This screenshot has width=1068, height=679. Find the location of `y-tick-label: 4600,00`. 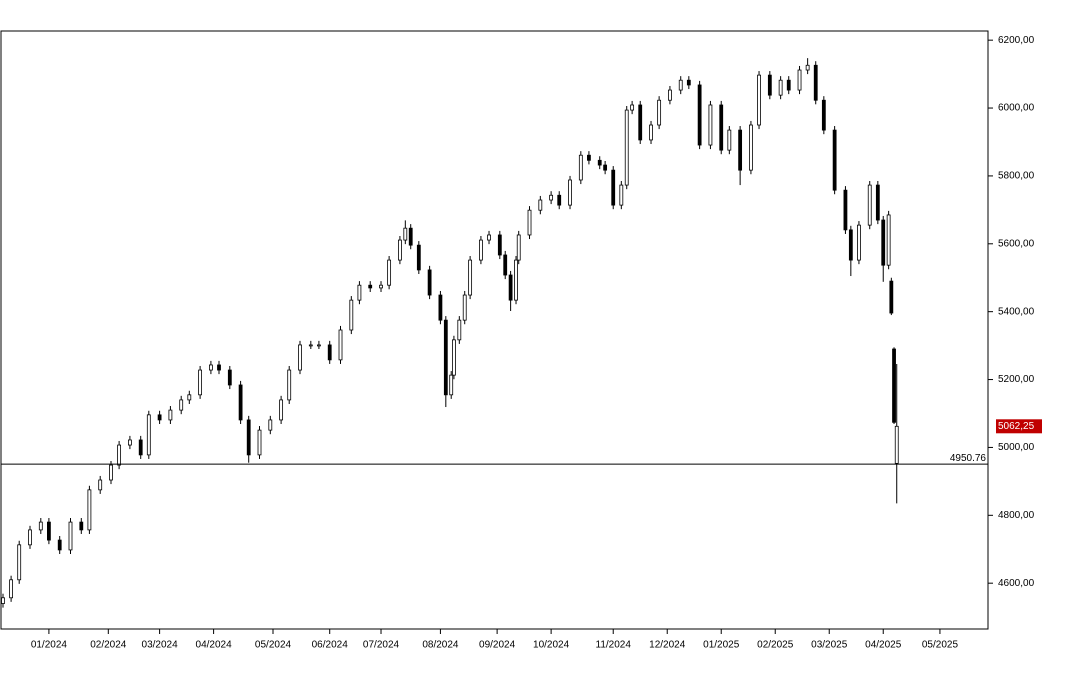

y-tick-label: 4600,00 is located at coordinates (1016, 583).